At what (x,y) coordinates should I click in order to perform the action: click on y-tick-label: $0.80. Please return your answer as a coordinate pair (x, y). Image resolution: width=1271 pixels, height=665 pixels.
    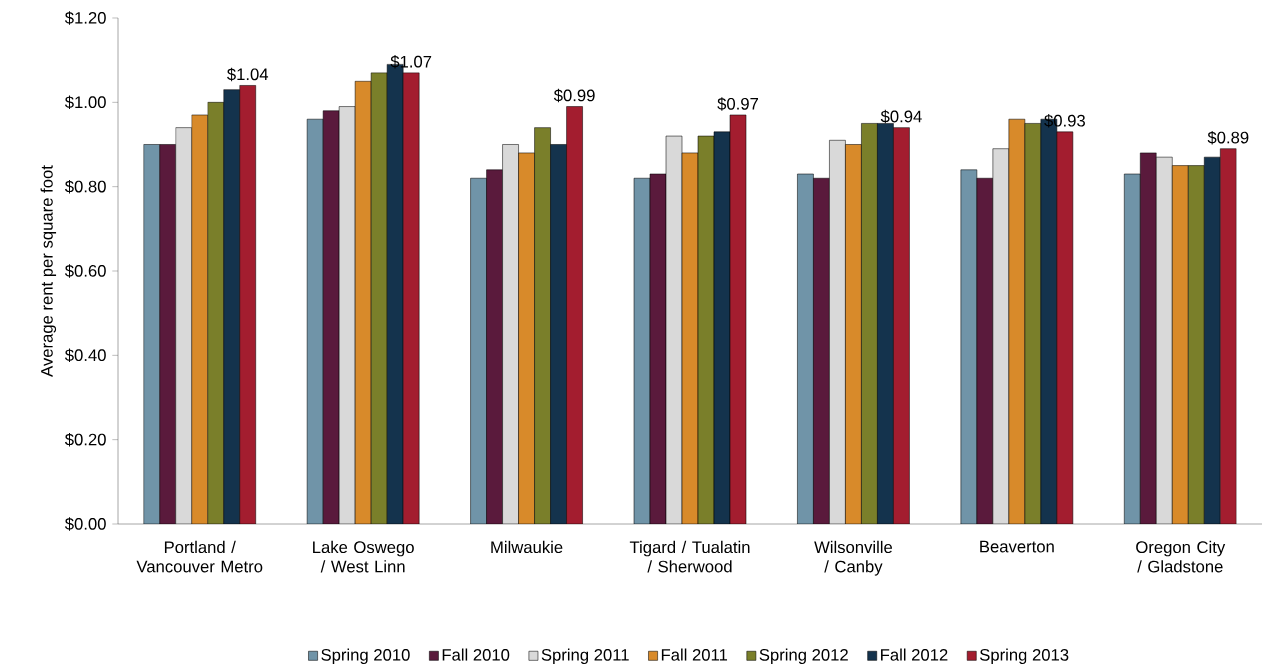
    Looking at the image, I should click on (85, 186).